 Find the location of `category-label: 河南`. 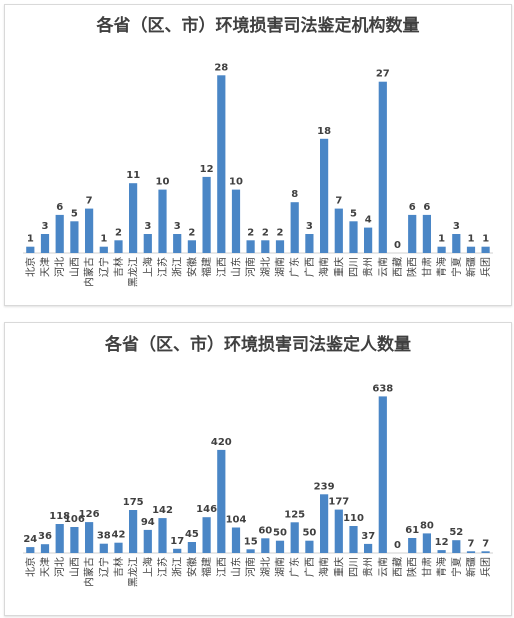

category-label: 河南 is located at coordinates (250, 267).